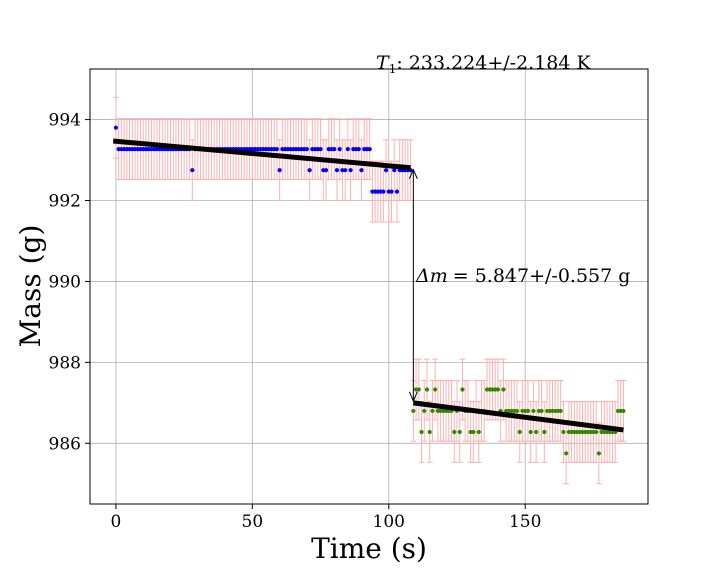  Describe the element at coordinates (393, 69) in the screenshot. I see `temperature-subscript: 1` at that location.